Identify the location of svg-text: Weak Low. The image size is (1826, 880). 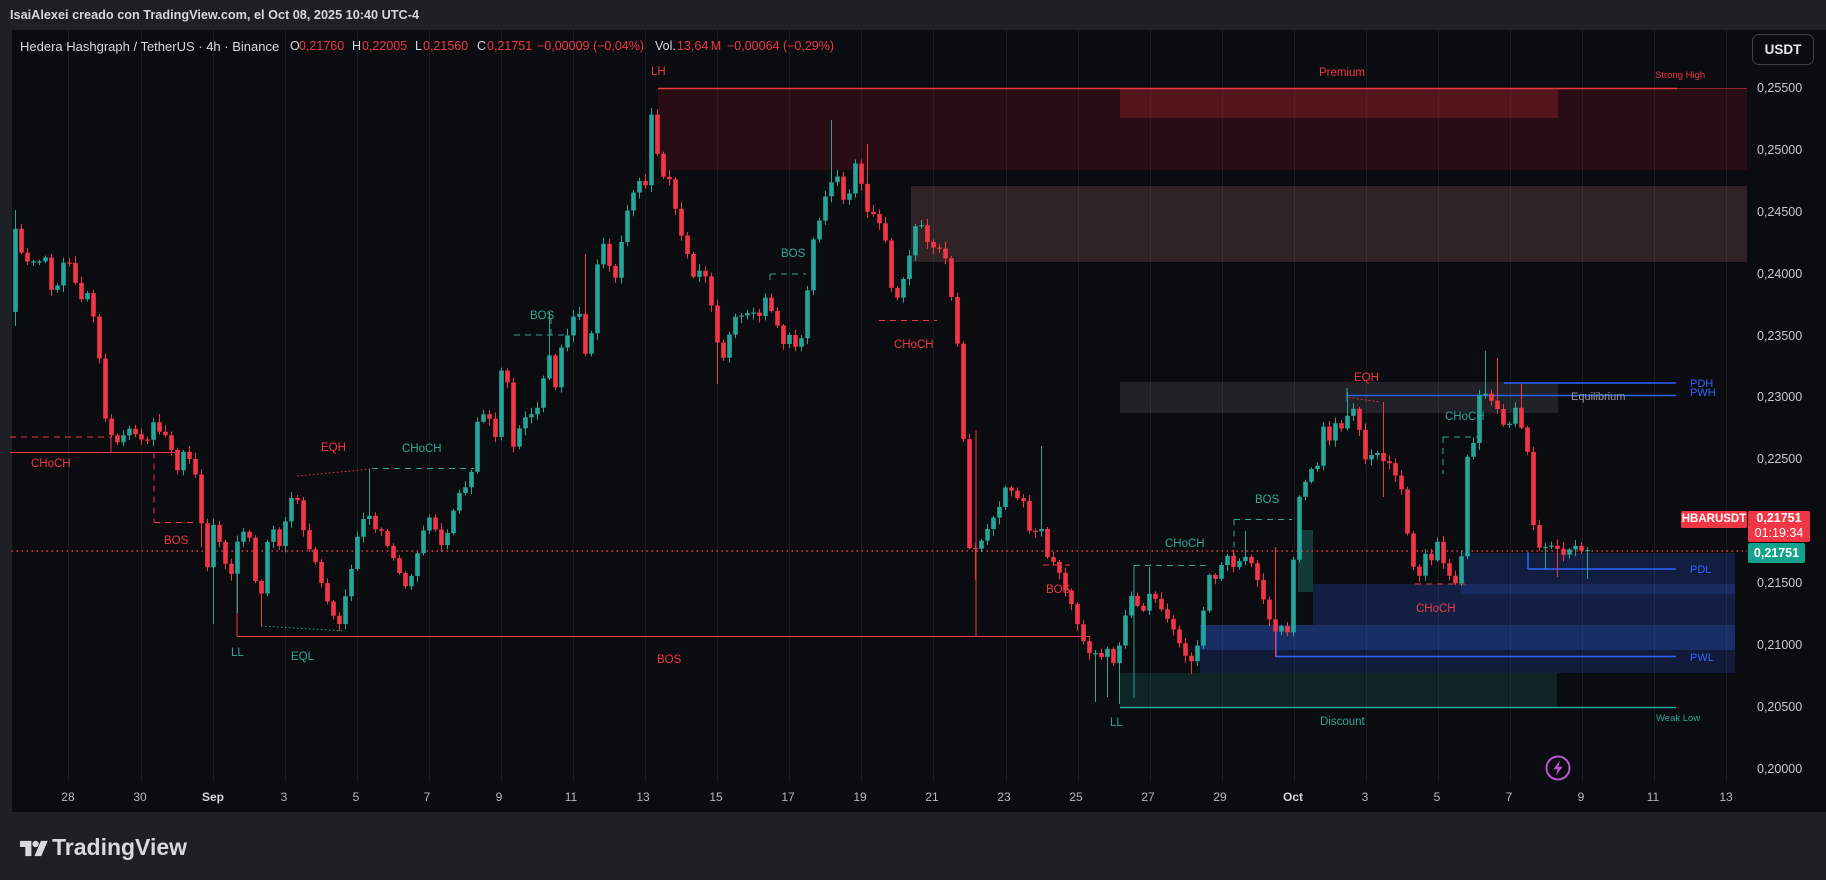
(1678, 718).